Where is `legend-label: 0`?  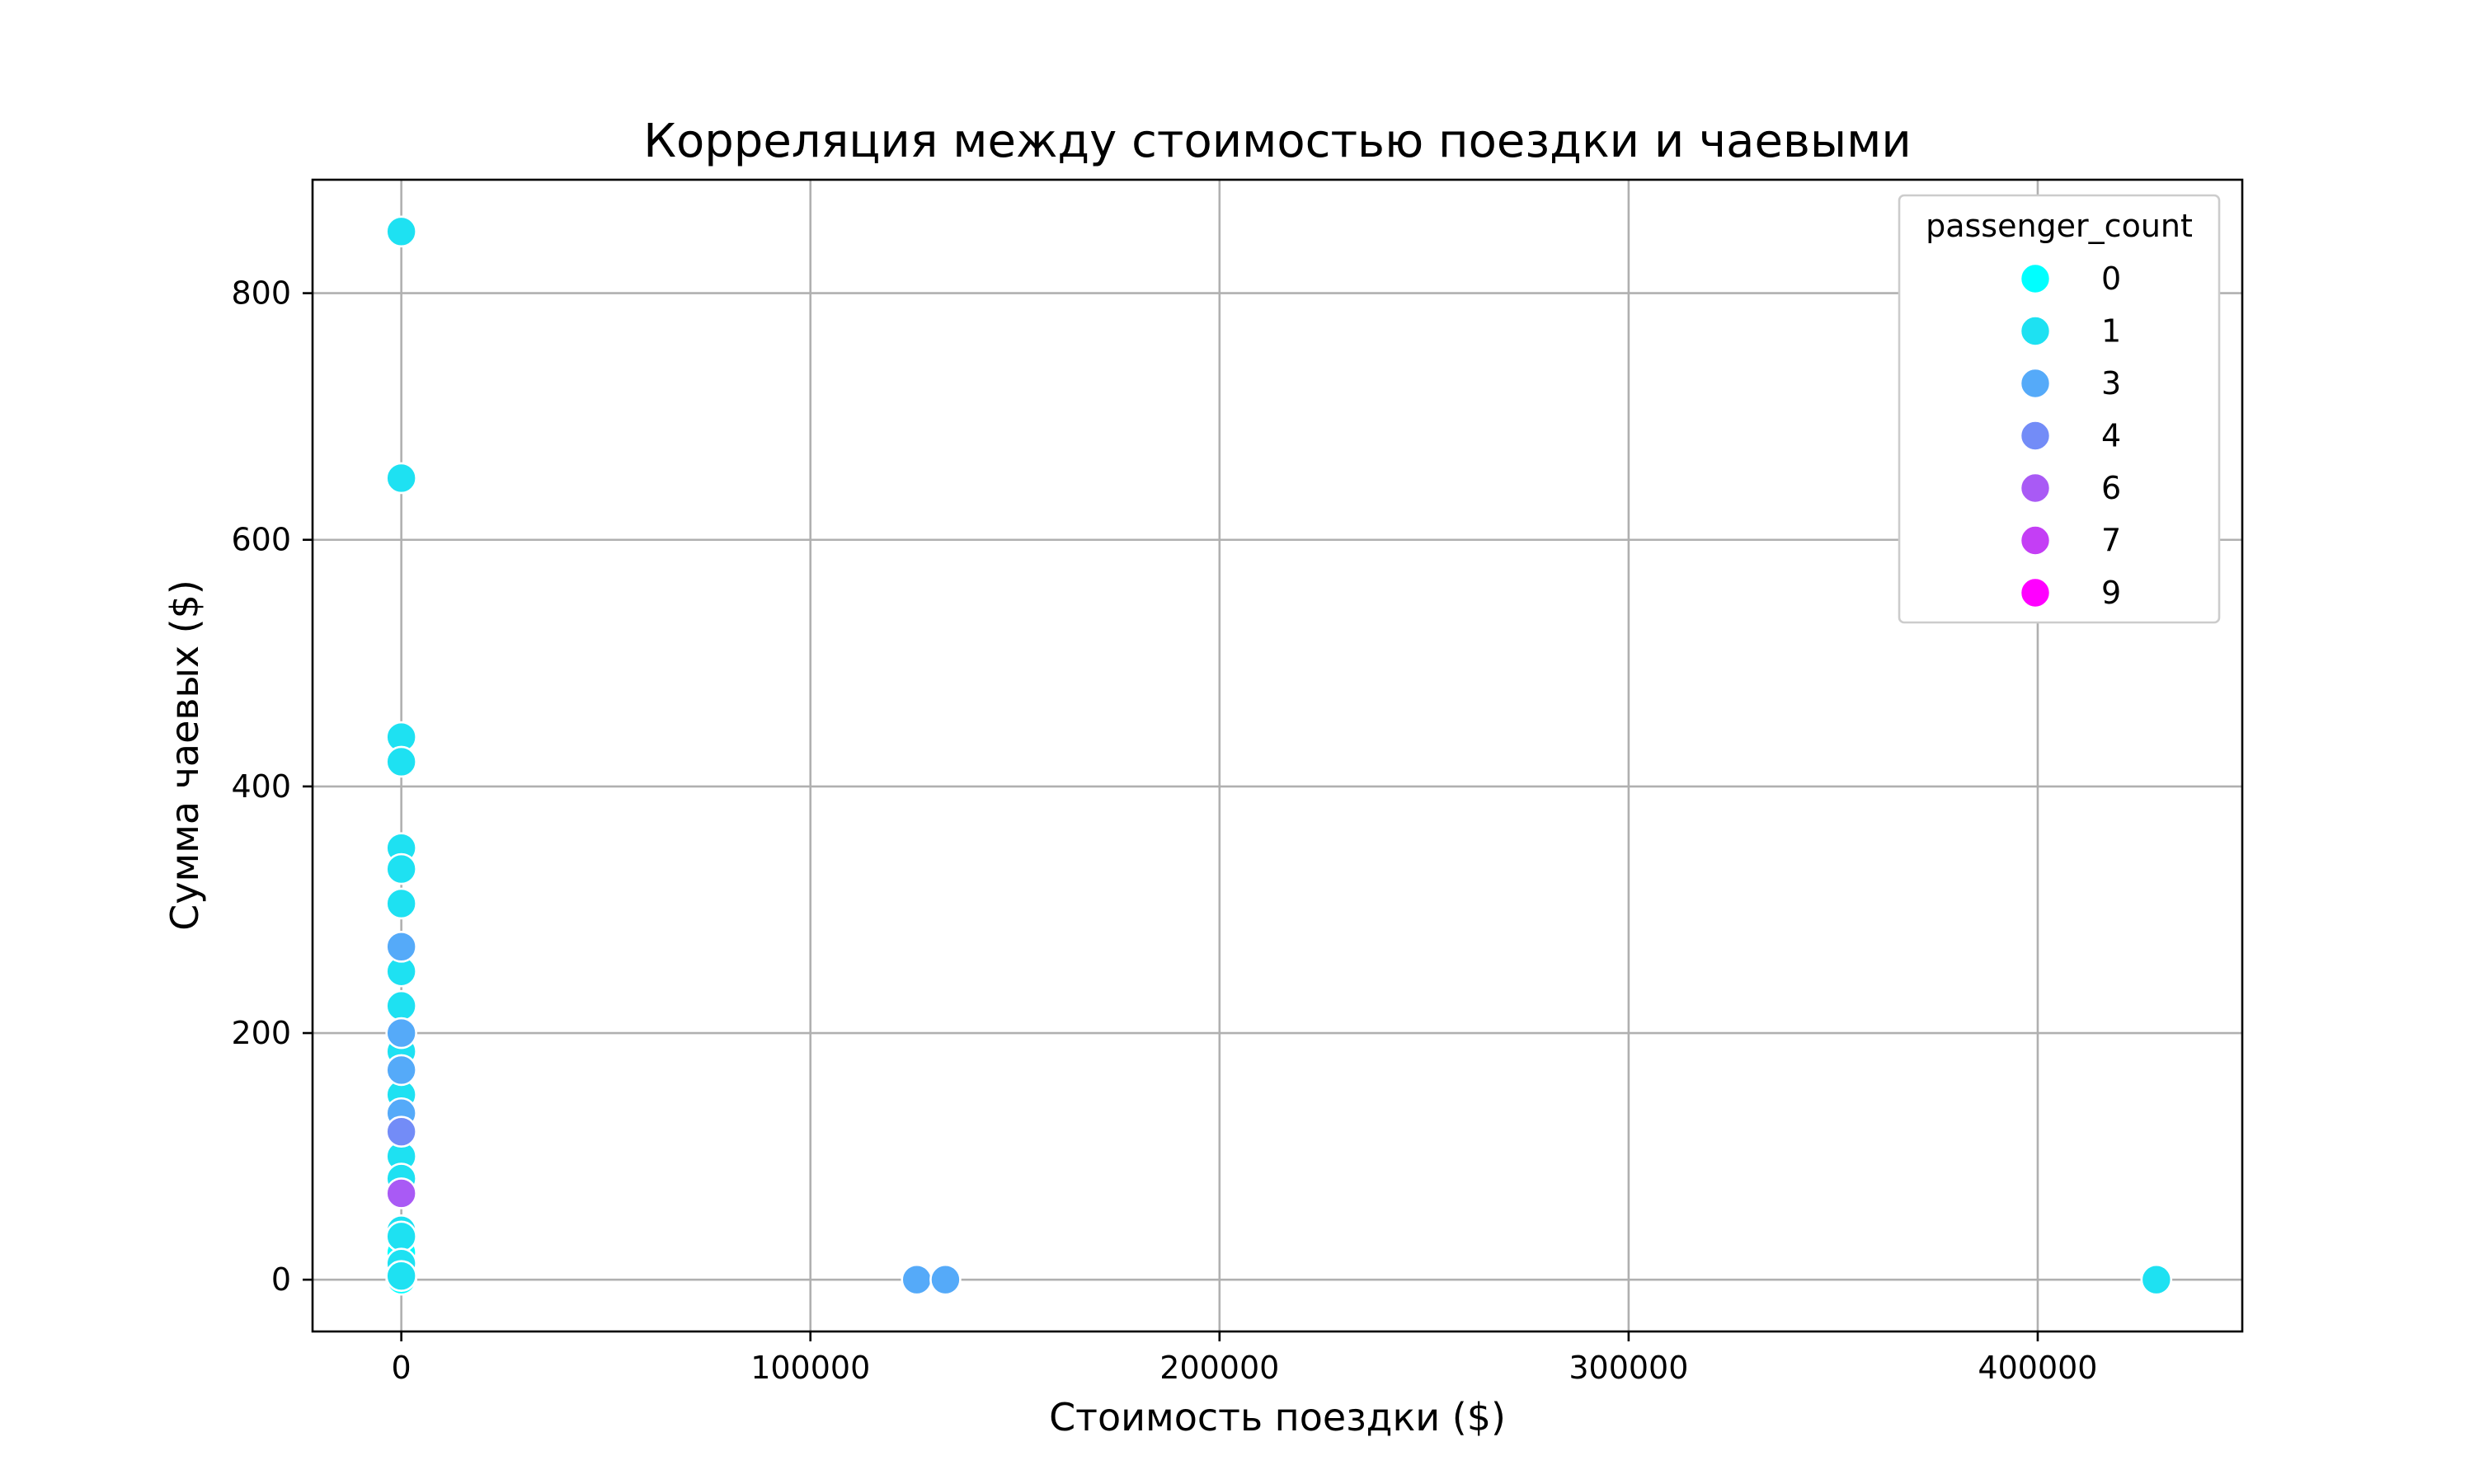
legend-label: 0 is located at coordinates (2111, 279).